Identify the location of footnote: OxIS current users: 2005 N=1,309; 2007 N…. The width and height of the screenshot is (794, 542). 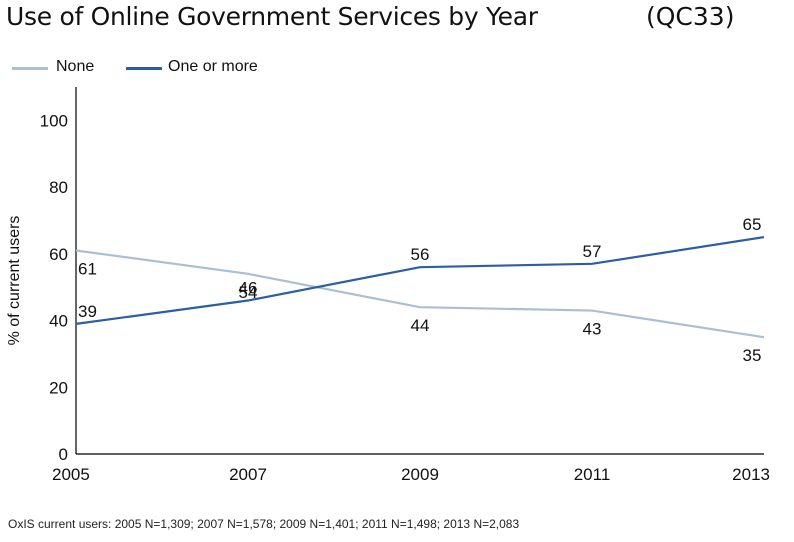
(264, 524).